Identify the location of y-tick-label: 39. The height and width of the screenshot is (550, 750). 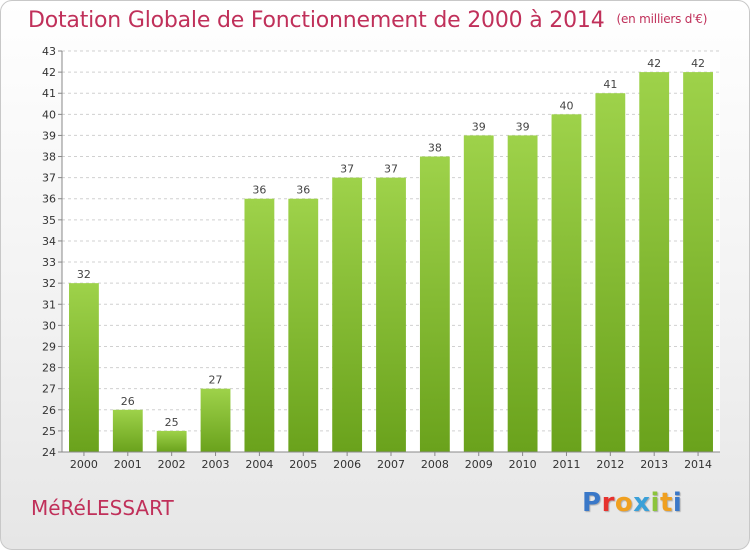
(49, 135).